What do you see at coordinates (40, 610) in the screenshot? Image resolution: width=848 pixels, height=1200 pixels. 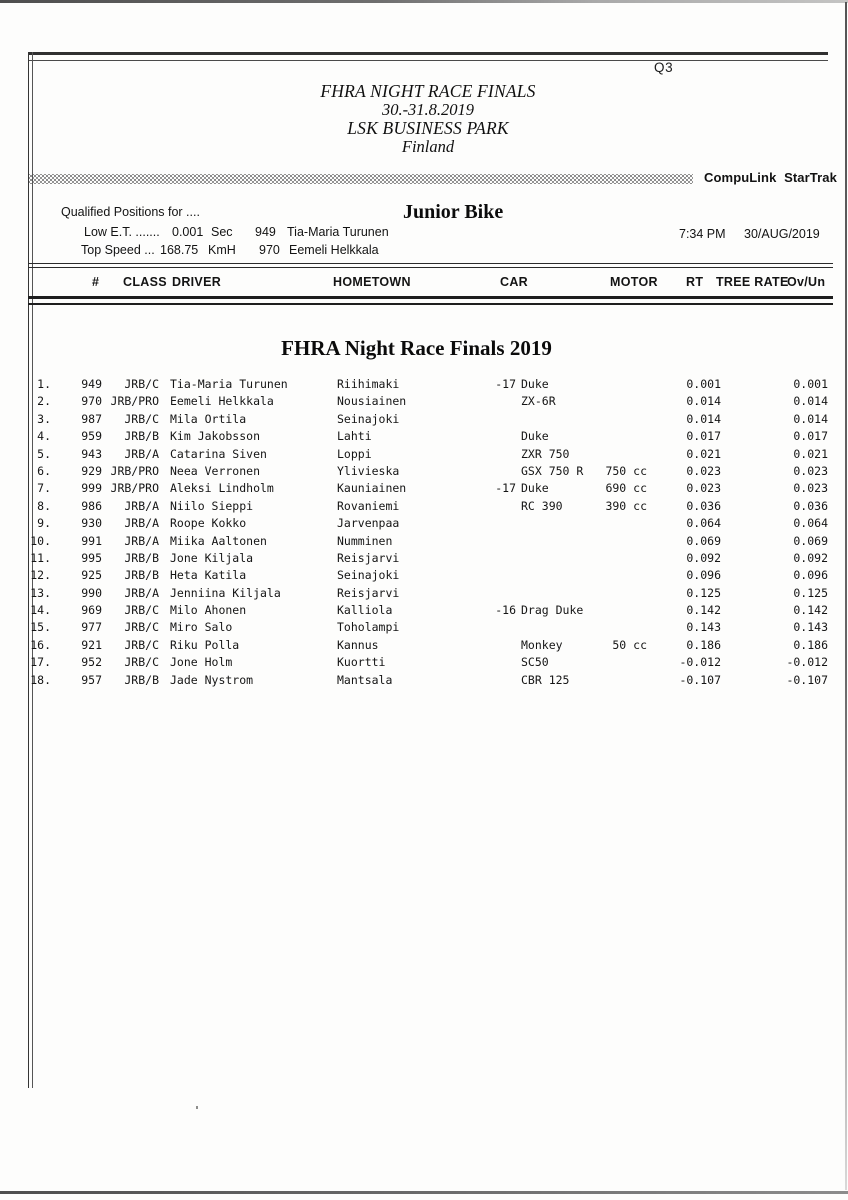 I see `cell-position: 14.` at bounding box center [40, 610].